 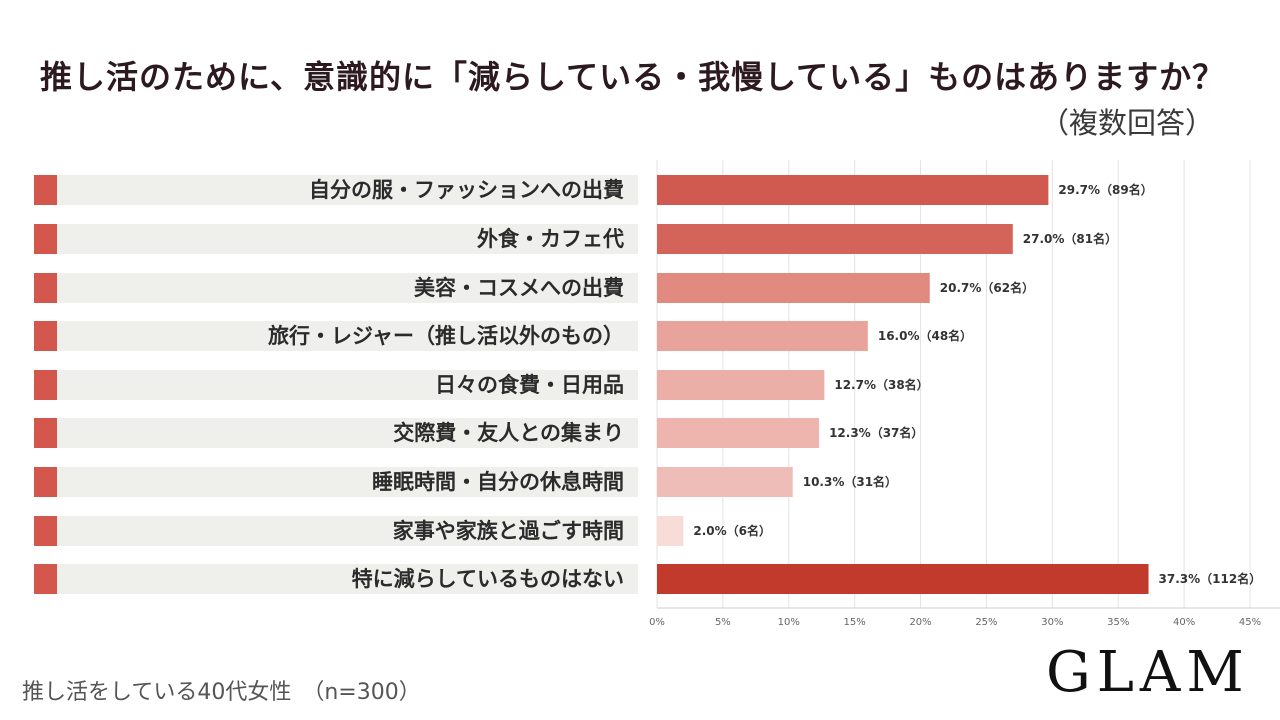 I want to click on category-label: 美容・コスメへの出費, so click(x=519, y=288).